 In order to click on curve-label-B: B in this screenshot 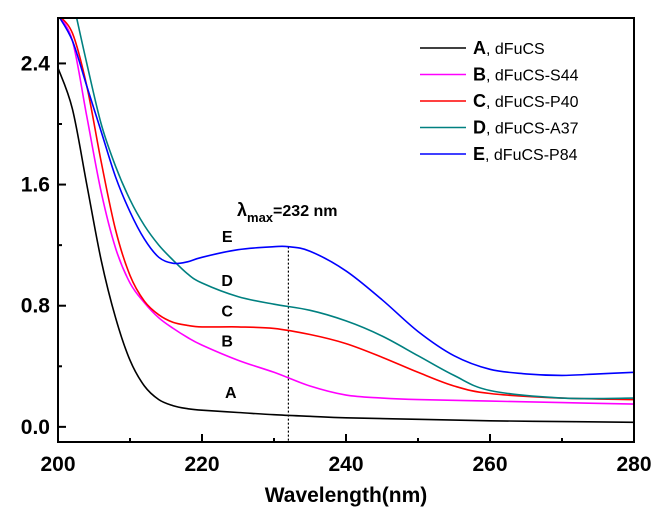, I will do `click(227, 342)`.